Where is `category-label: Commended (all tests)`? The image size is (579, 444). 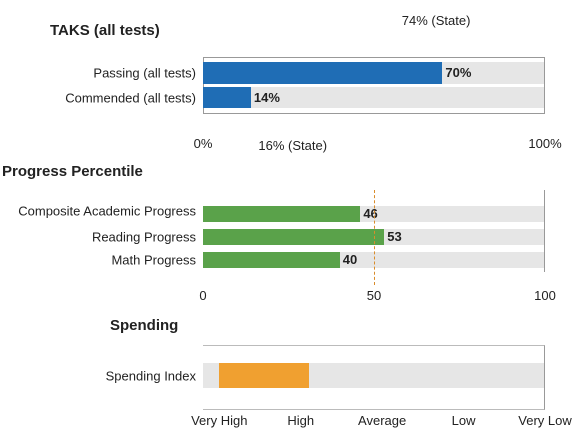
category-label: Commended (all tests) is located at coordinates (130, 97).